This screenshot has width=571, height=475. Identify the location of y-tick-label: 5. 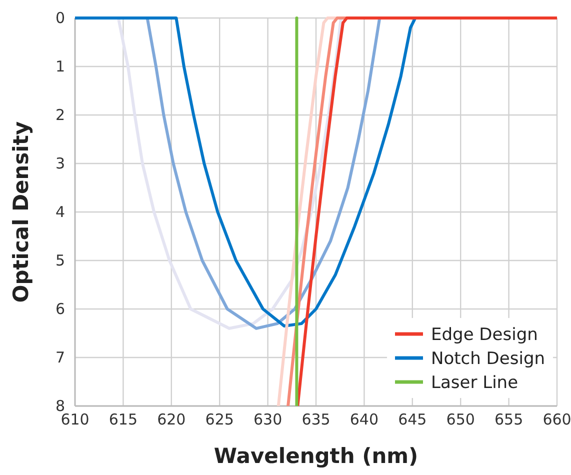
(60, 260).